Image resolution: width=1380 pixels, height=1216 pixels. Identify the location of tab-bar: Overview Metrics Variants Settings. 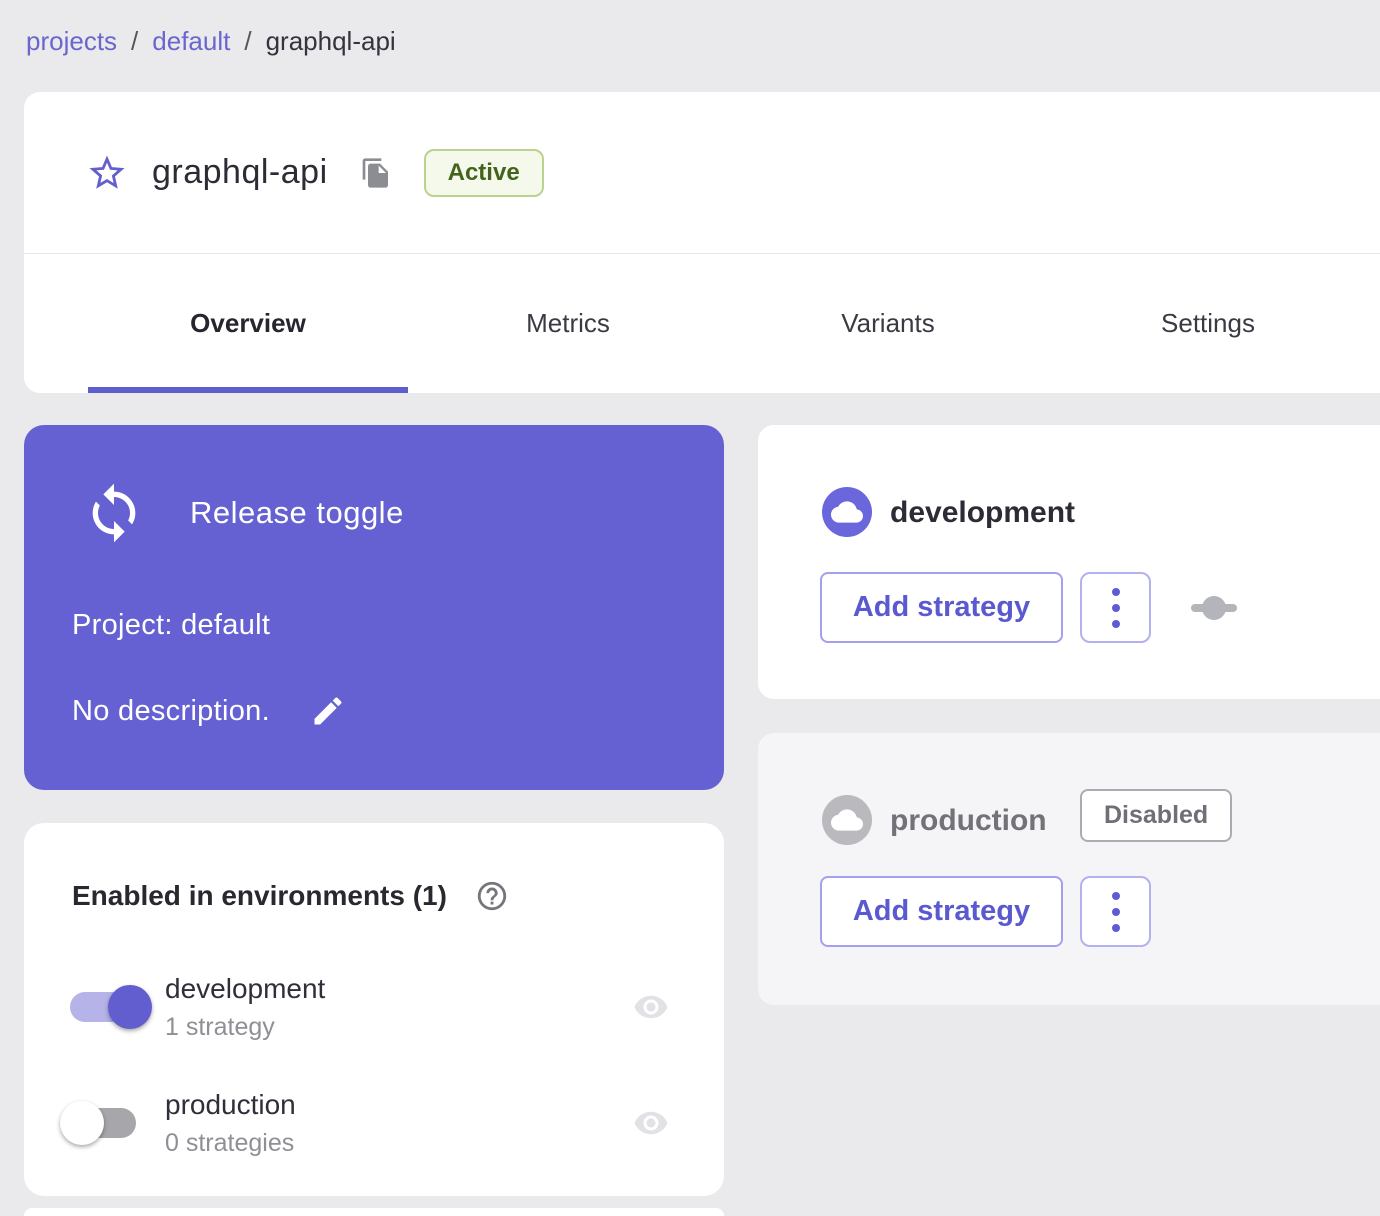
(702, 323).